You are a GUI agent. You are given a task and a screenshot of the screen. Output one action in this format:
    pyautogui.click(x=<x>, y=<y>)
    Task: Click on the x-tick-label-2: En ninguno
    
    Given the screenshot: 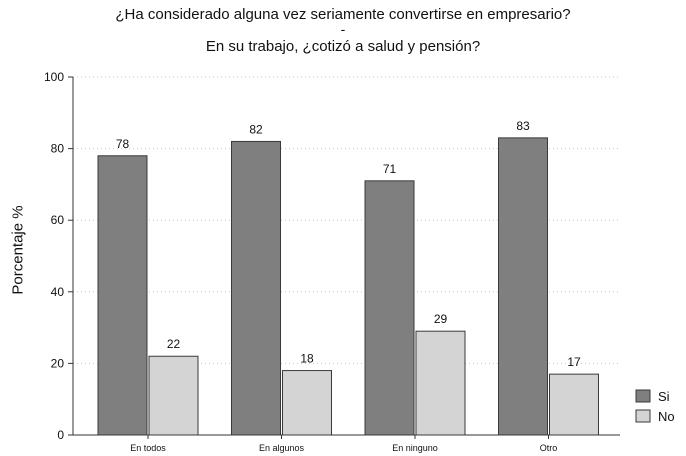 What is the action you would take?
    pyautogui.click(x=415, y=448)
    